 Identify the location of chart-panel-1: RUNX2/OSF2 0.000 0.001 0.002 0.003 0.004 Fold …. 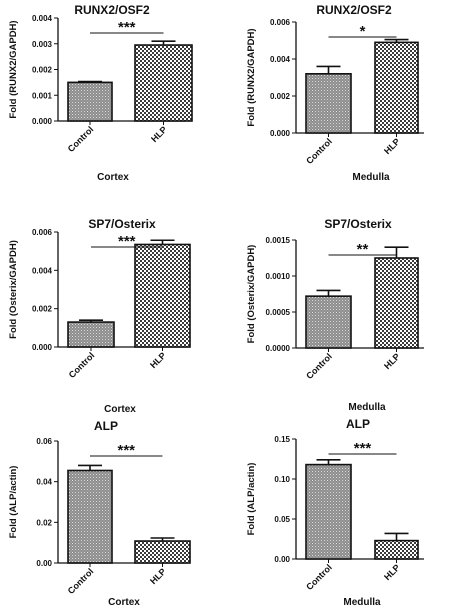
(100, 93).